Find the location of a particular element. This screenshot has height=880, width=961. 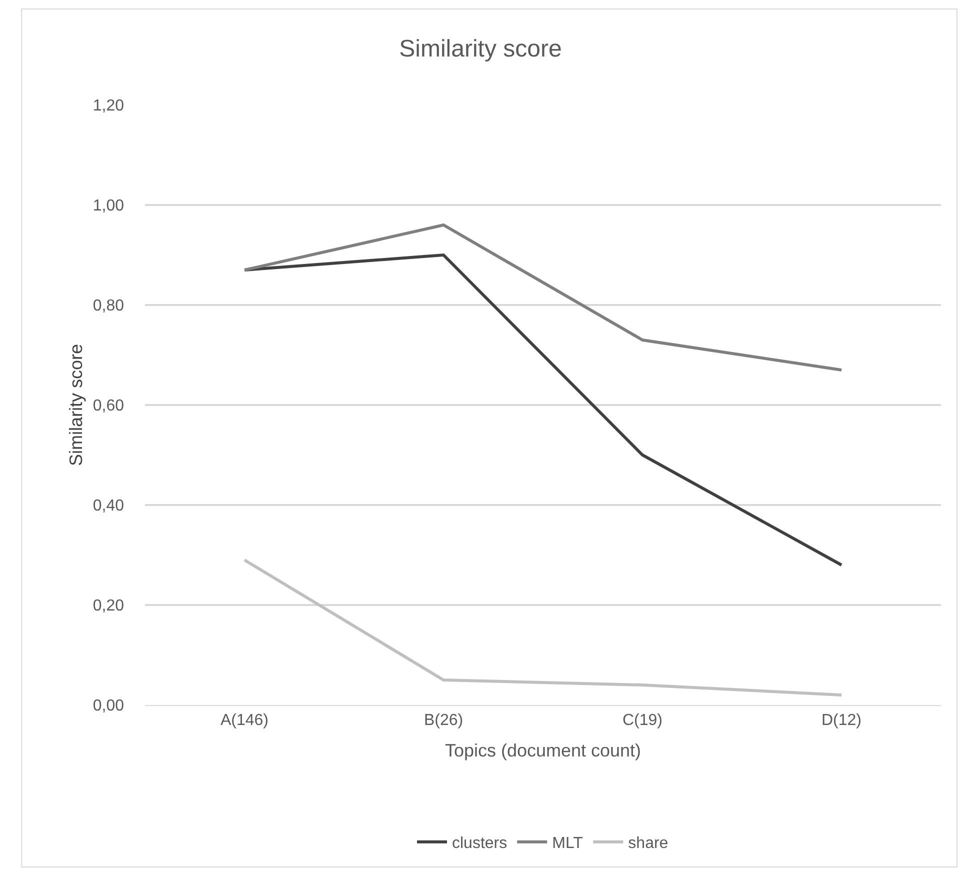

y-tick-label: 0,00 is located at coordinates (108, 706).